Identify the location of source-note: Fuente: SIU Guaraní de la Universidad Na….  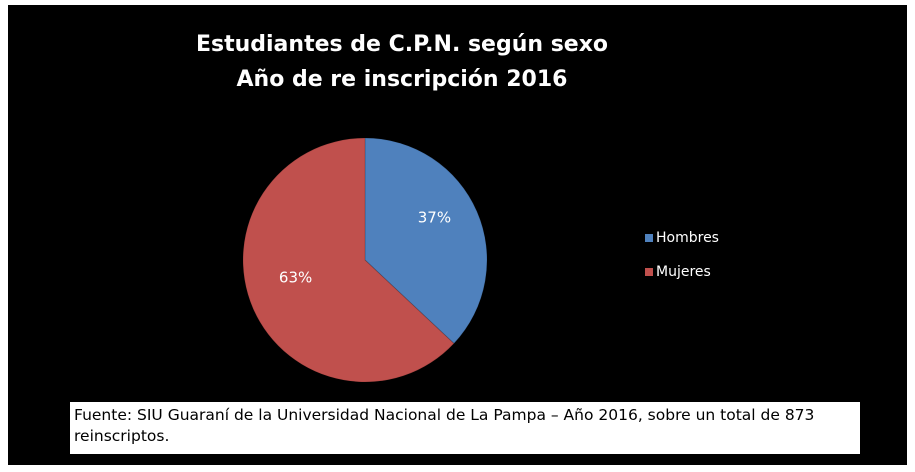
(465, 428).